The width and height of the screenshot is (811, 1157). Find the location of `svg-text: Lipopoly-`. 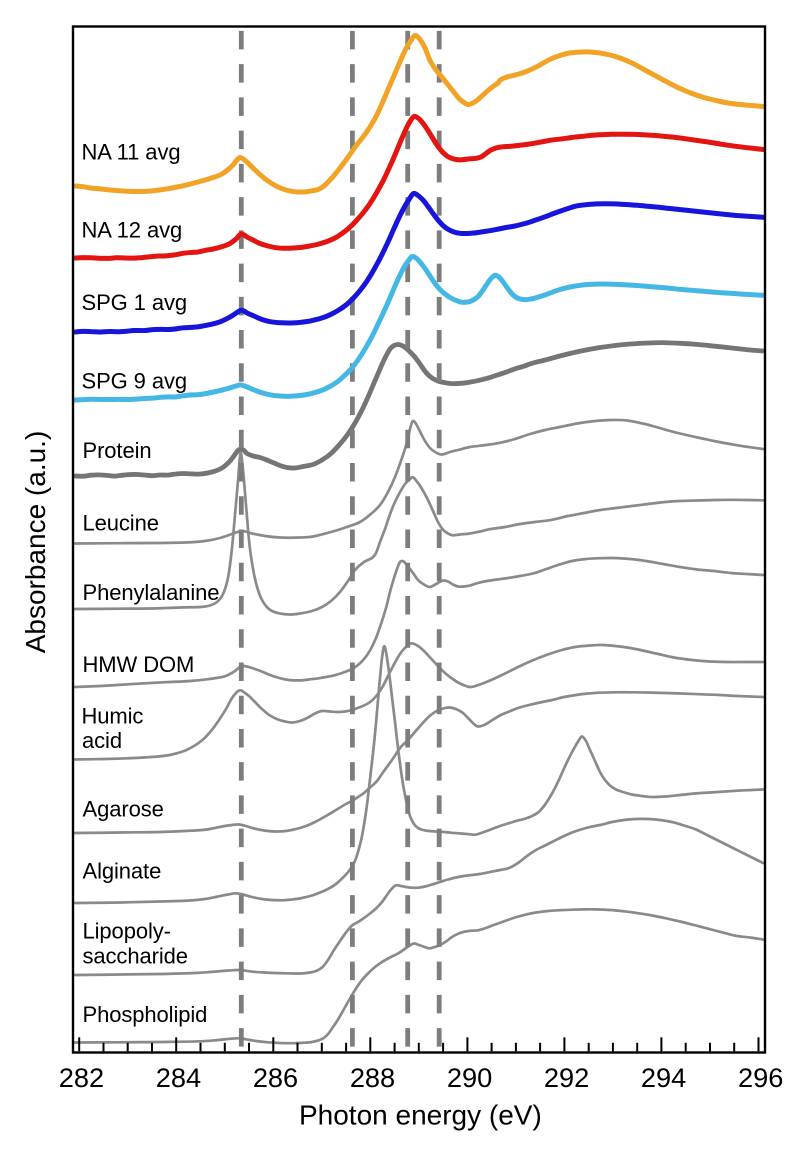

svg-text: Lipopoly- is located at coordinates (127, 931).